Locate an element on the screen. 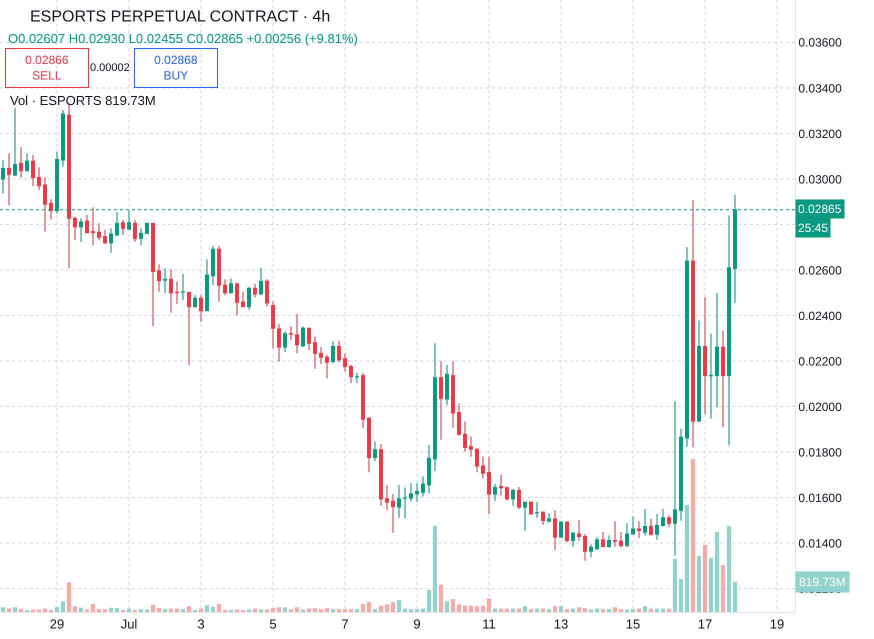 This screenshot has width=874, height=639. text: 25:45 is located at coordinates (813, 228).